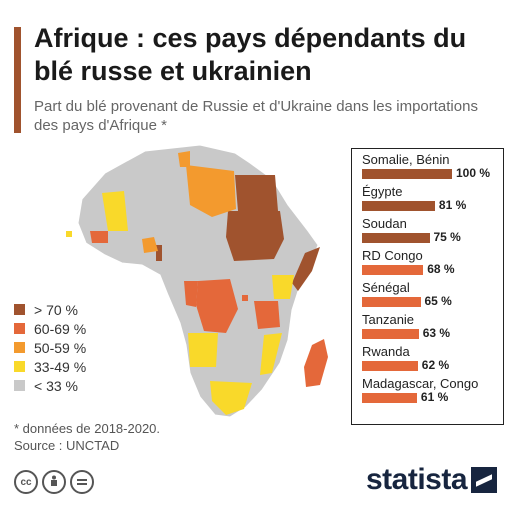  I want to click on bar-row: Tanzanie 63 %, so click(427, 325).